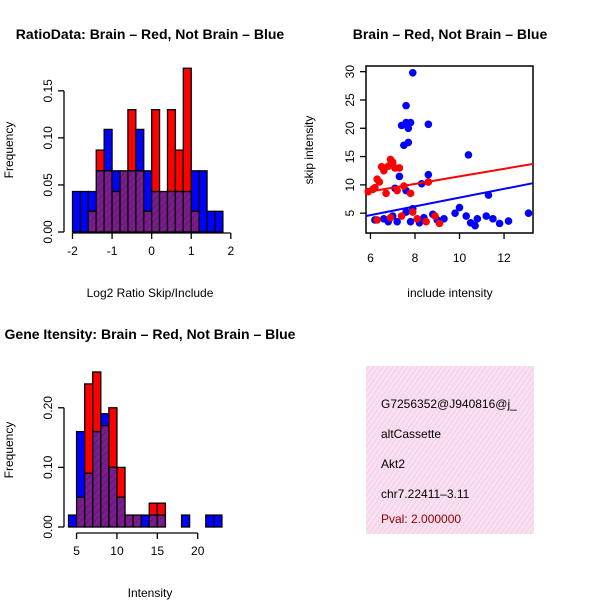  What do you see at coordinates (230, 251) in the screenshot?
I see `x-tick-label: 2` at bounding box center [230, 251].